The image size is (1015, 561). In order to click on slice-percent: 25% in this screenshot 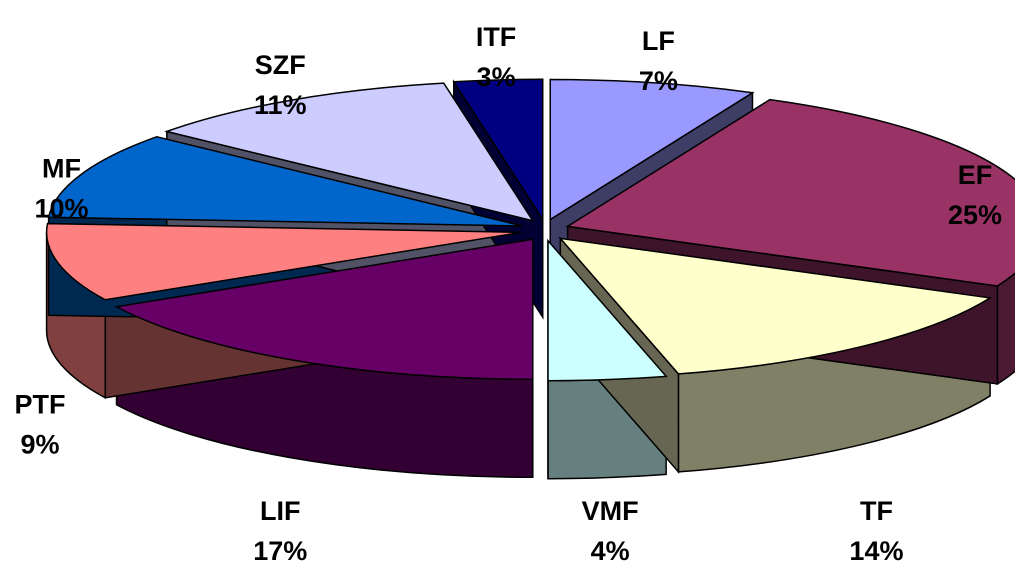, I will do `click(975, 215)`.